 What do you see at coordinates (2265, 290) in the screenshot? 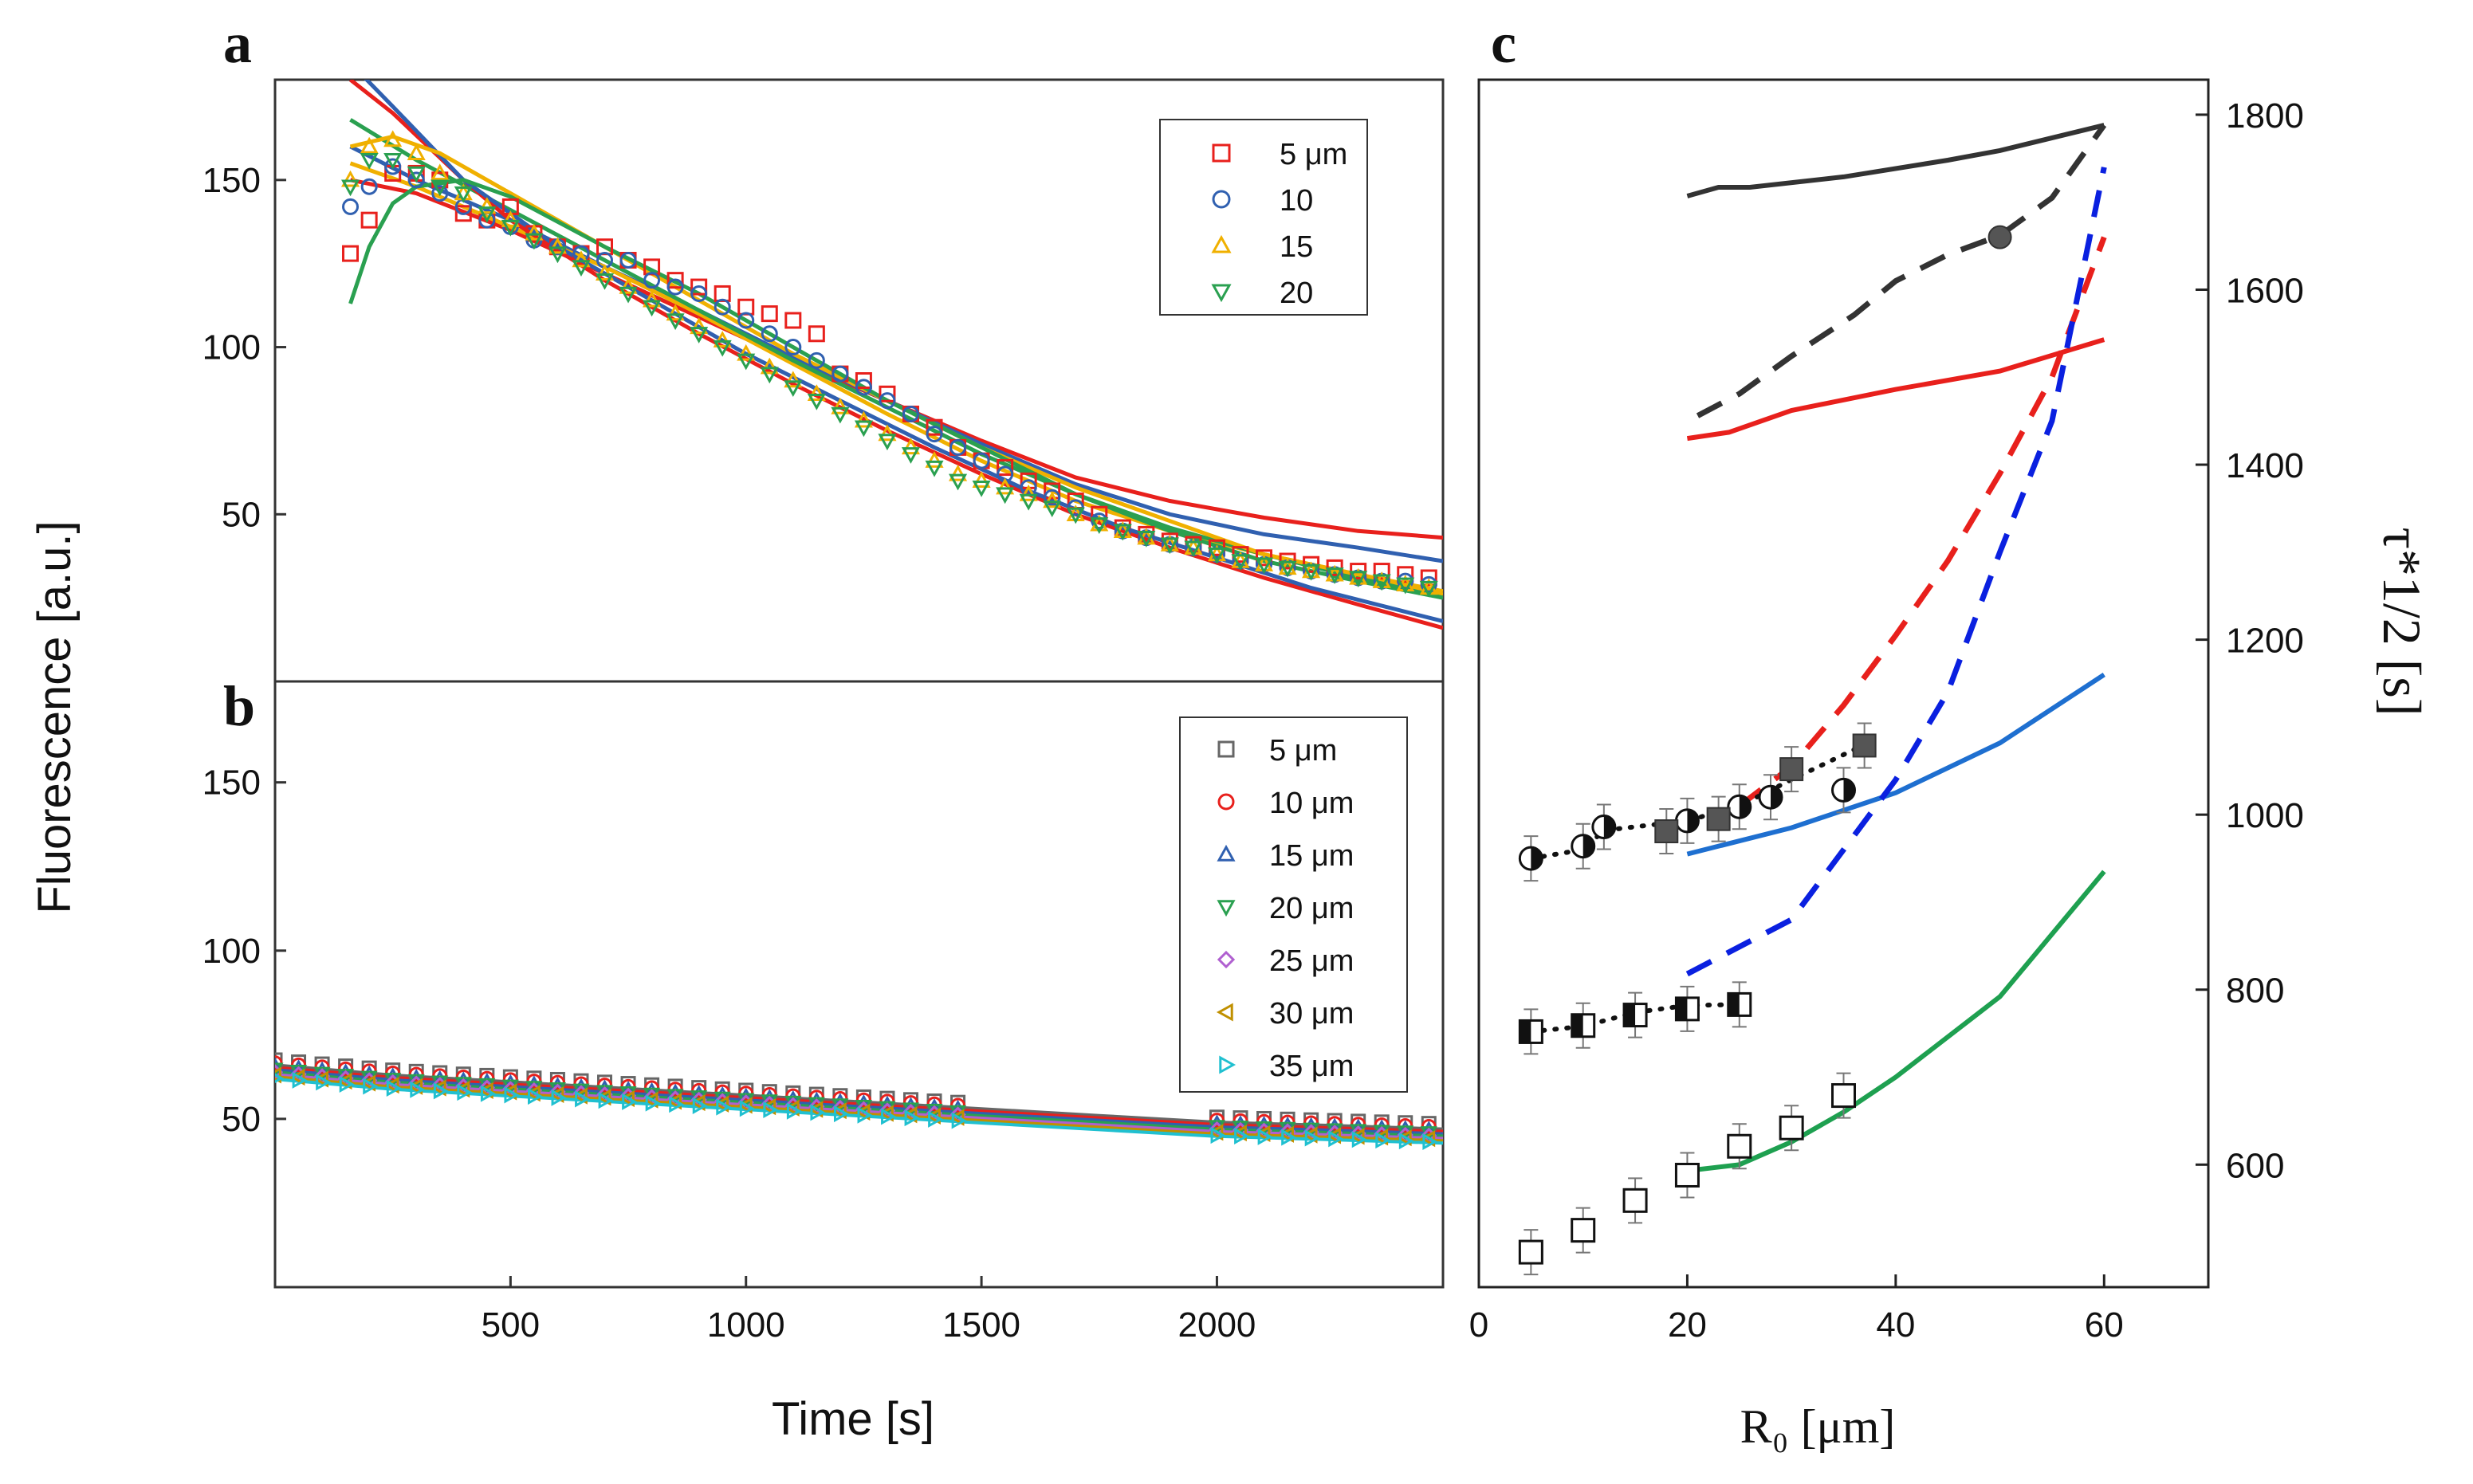
I see `y-tick-label: 1600` at bounding box center [2265, 290].